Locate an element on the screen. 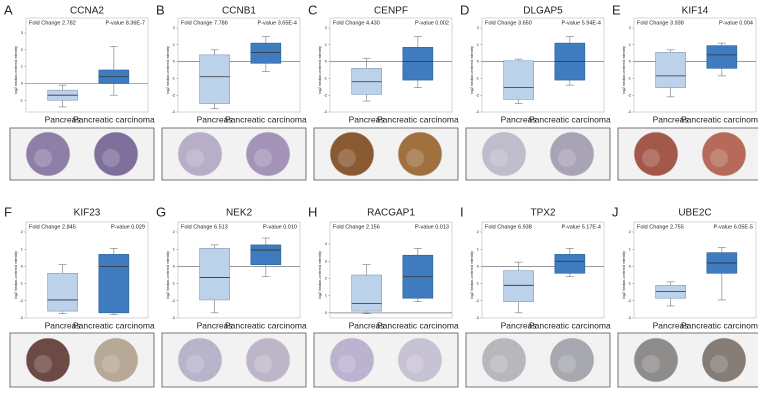 The image size is (758, 401). panel-title: KIF23 is located at coordinates (87, 213).